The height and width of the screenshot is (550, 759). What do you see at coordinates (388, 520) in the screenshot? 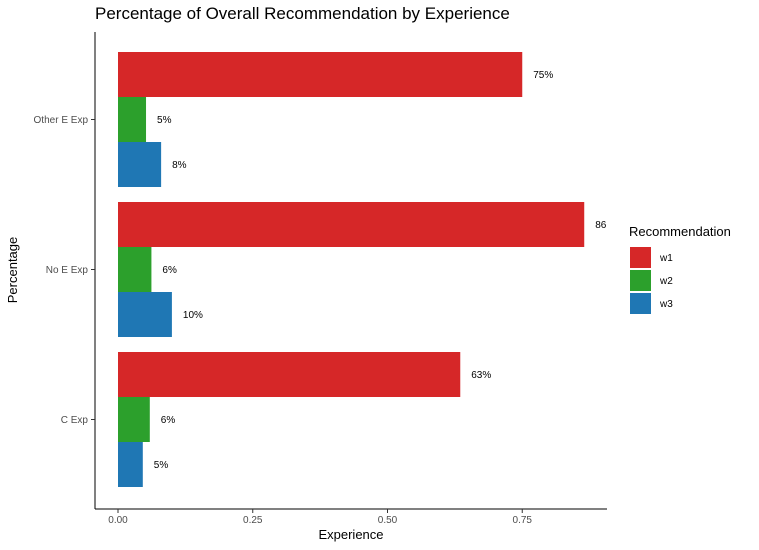
I see `x-tick-label-2: 0.50` at bounding box center [388, 520].